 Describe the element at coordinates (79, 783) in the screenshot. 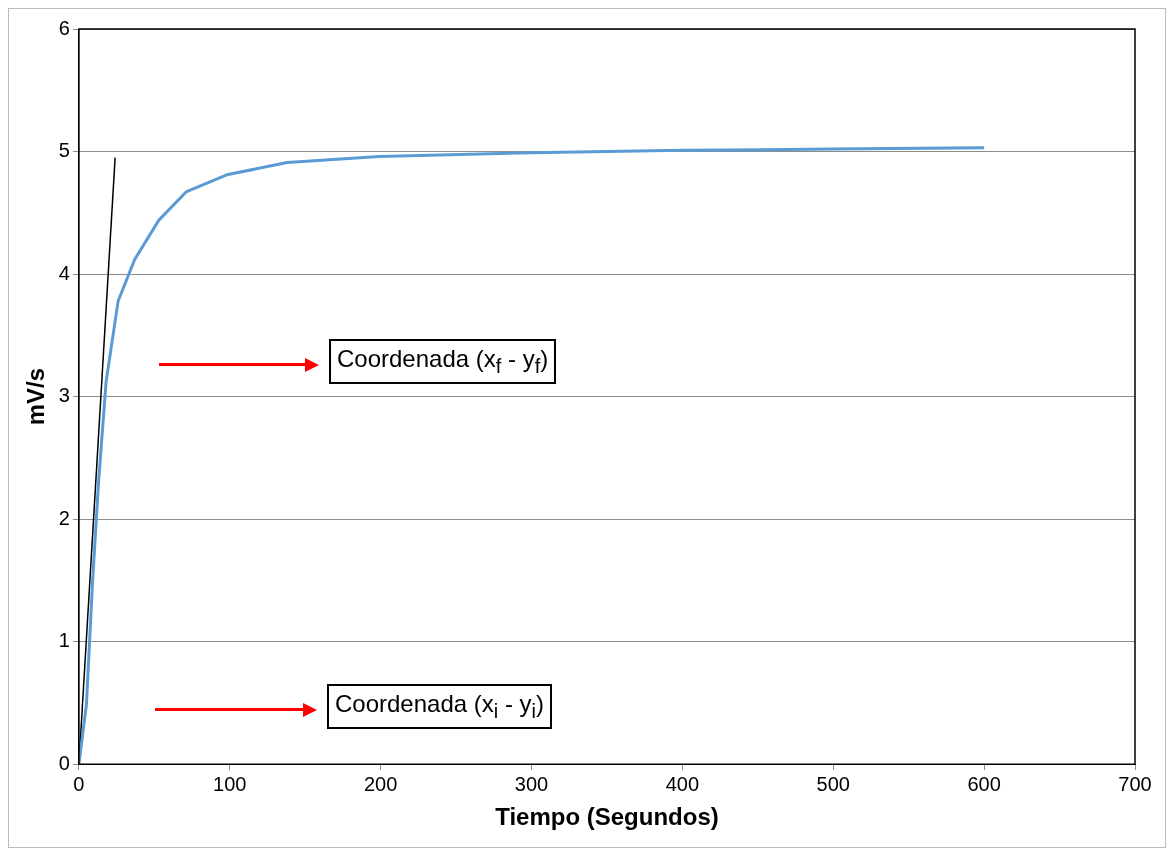

I see `x-tick-label: 0` at that location.